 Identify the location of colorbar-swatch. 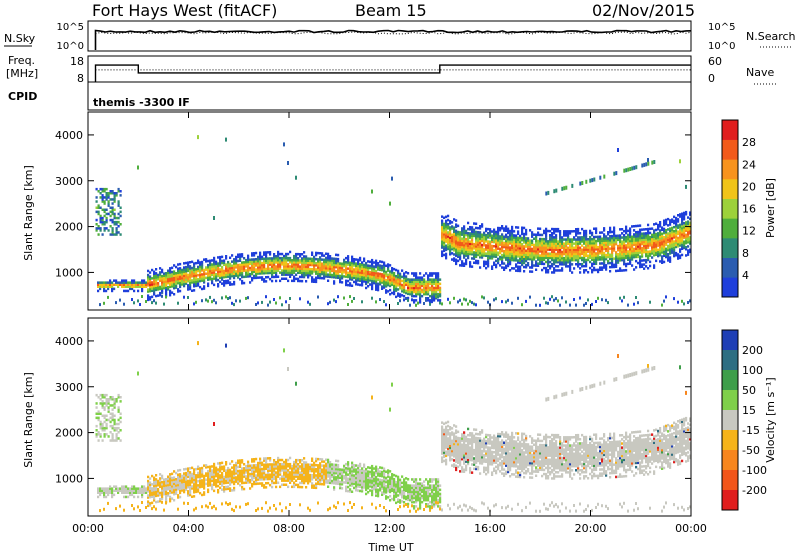
(730, 267).